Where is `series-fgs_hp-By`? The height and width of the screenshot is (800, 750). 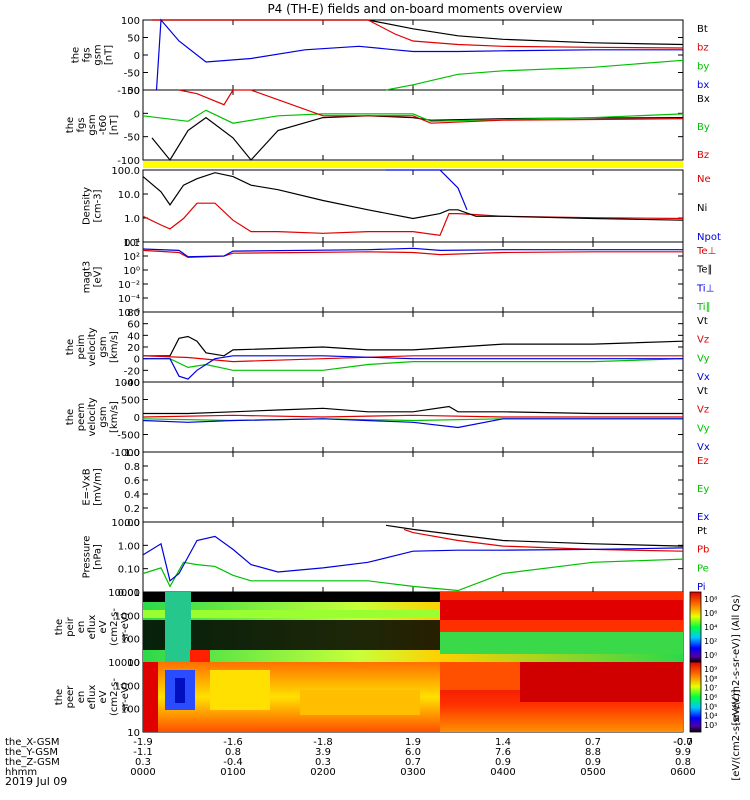
series-fgs_hp-By is located at coordinates (413, 116).